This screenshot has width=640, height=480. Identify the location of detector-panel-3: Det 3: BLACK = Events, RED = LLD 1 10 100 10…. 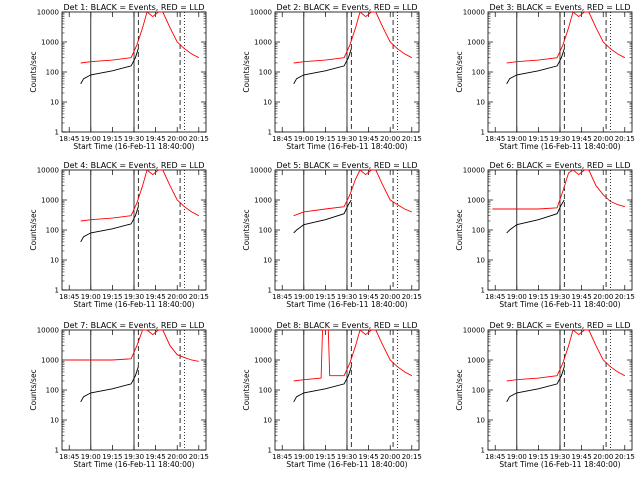
(545, 77).